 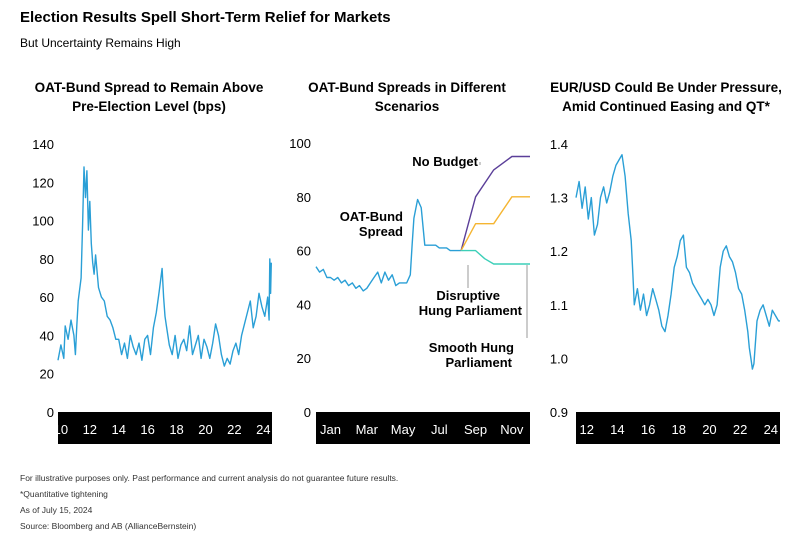 I want to click on chart2-y-tick-label: 60, so click(x=304, y=251).